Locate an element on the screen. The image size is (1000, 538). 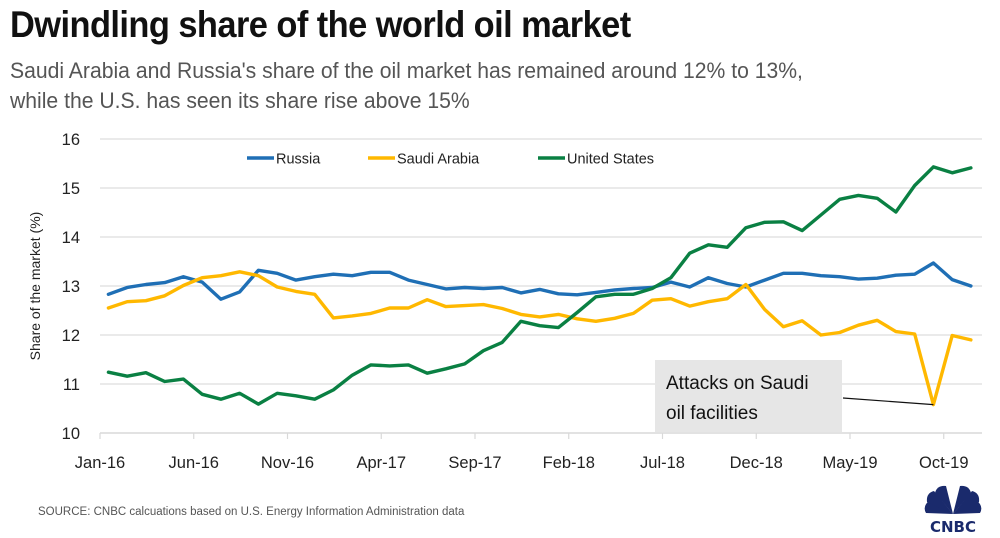
y-tick-label: 12 is located at coordinates (71, 336).